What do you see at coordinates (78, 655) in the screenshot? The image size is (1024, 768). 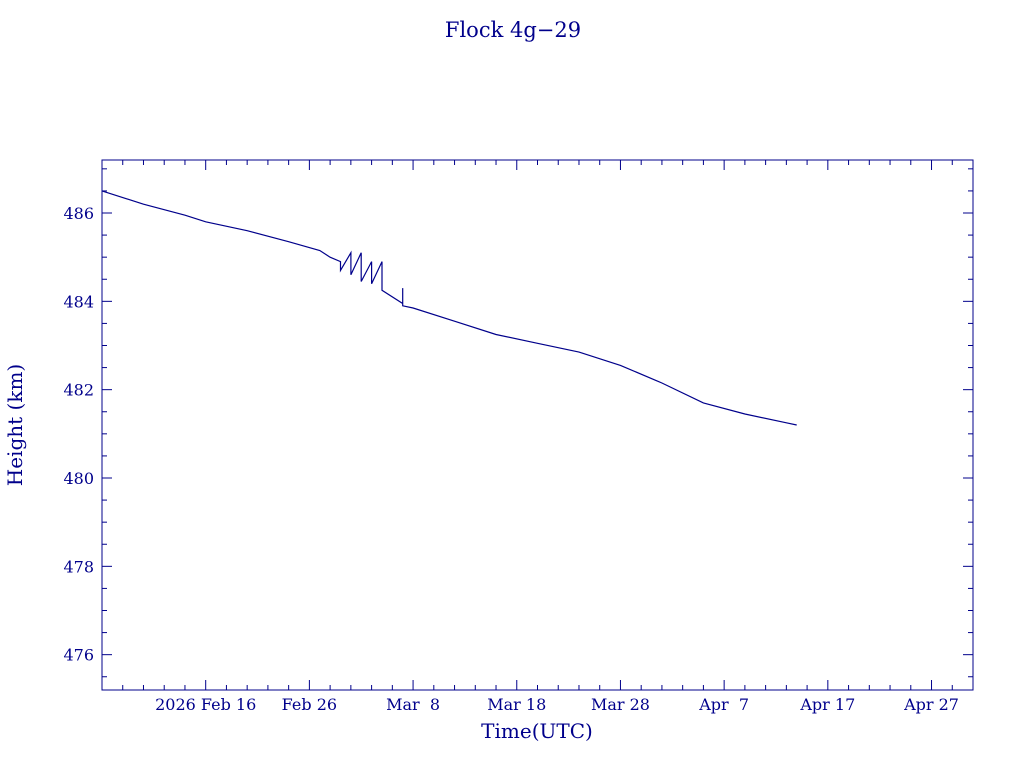 I see `y-tick-label: 476` at bounding box center [78, 655].